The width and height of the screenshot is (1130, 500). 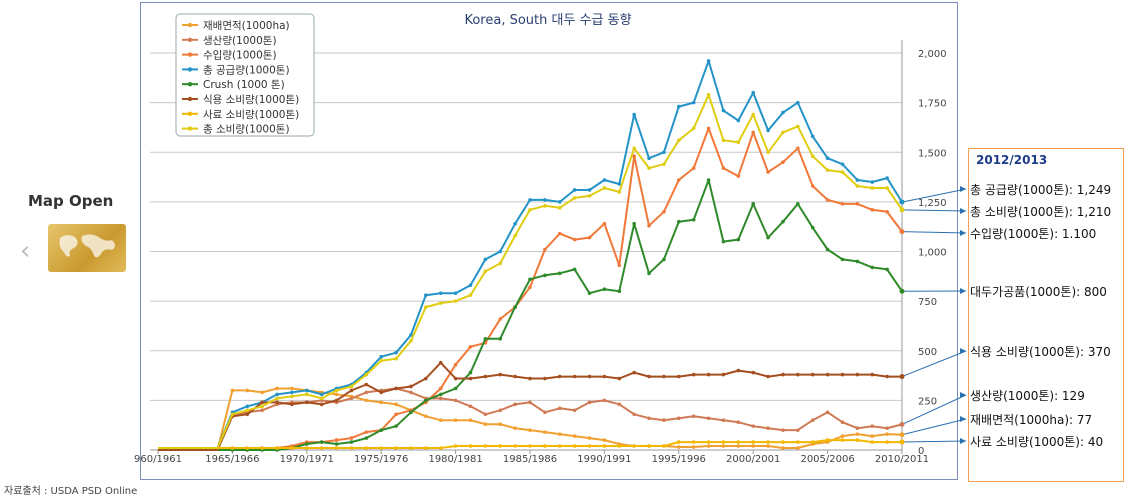 I want to click on legend-item: Crush (1000 톤), so click(x=244, y=85).